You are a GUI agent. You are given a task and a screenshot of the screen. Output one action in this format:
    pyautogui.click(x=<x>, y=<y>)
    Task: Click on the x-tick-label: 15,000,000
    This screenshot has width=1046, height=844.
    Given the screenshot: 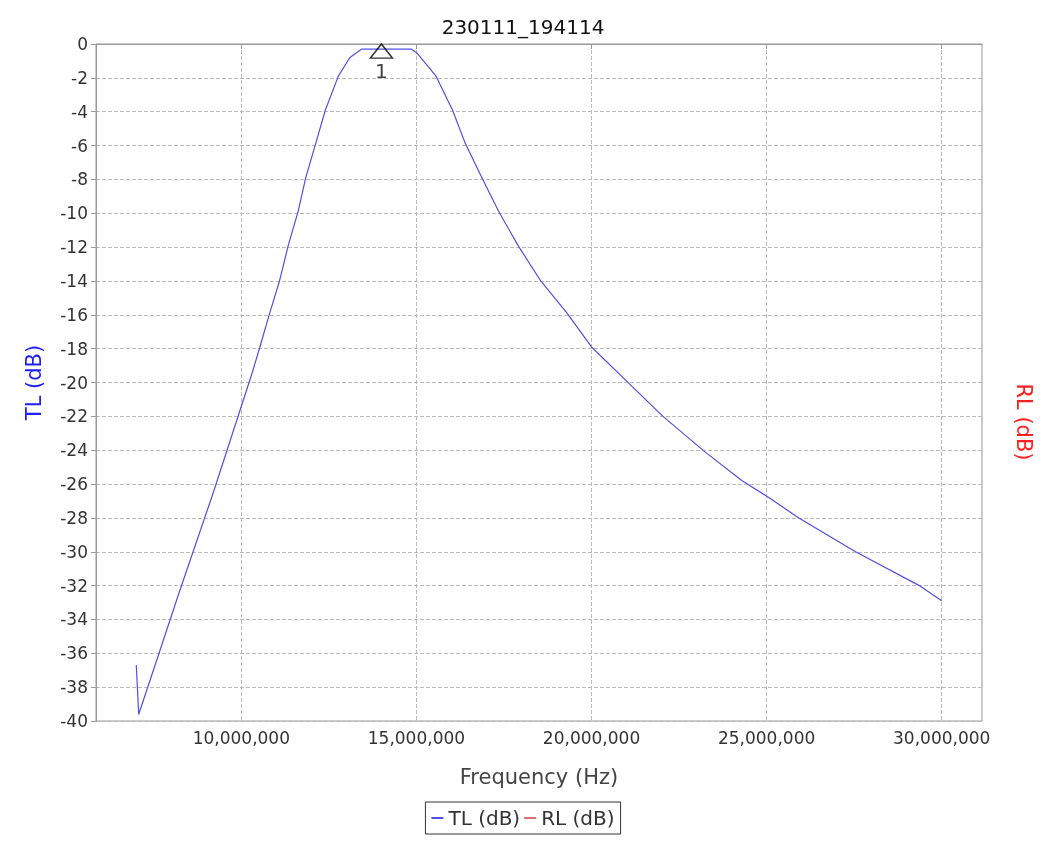 What is the action you would take?
    pyautogui.click(x=416, y=737)
    